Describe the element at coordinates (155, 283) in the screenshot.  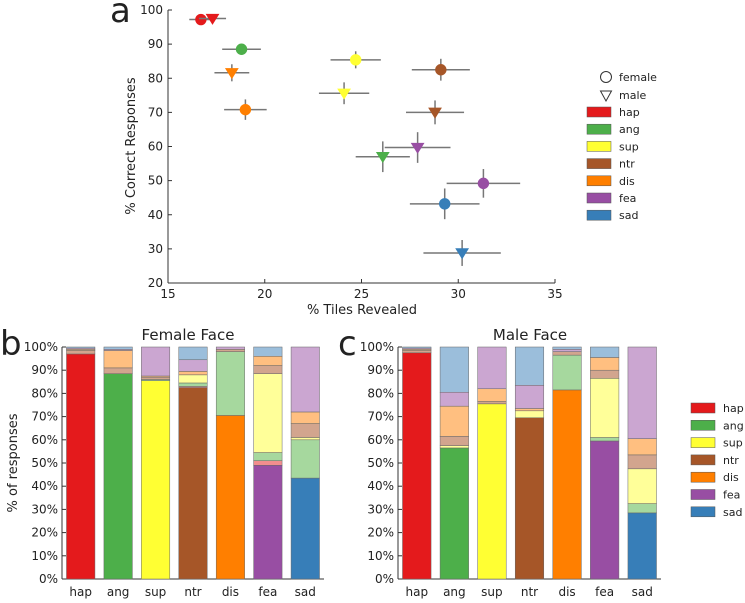
I see `scatter-y-tick-label: 20` at that location.